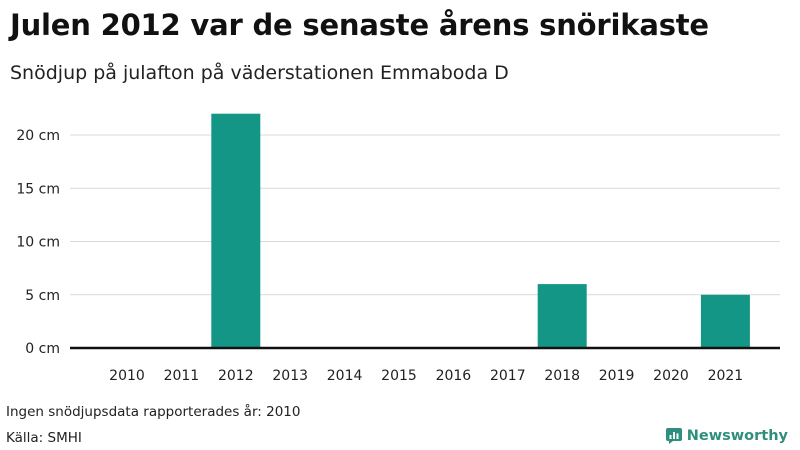  Describe the element at coordinates (673, 436) in the screenshot. I see `newsworthy-logo-icon` at that location.